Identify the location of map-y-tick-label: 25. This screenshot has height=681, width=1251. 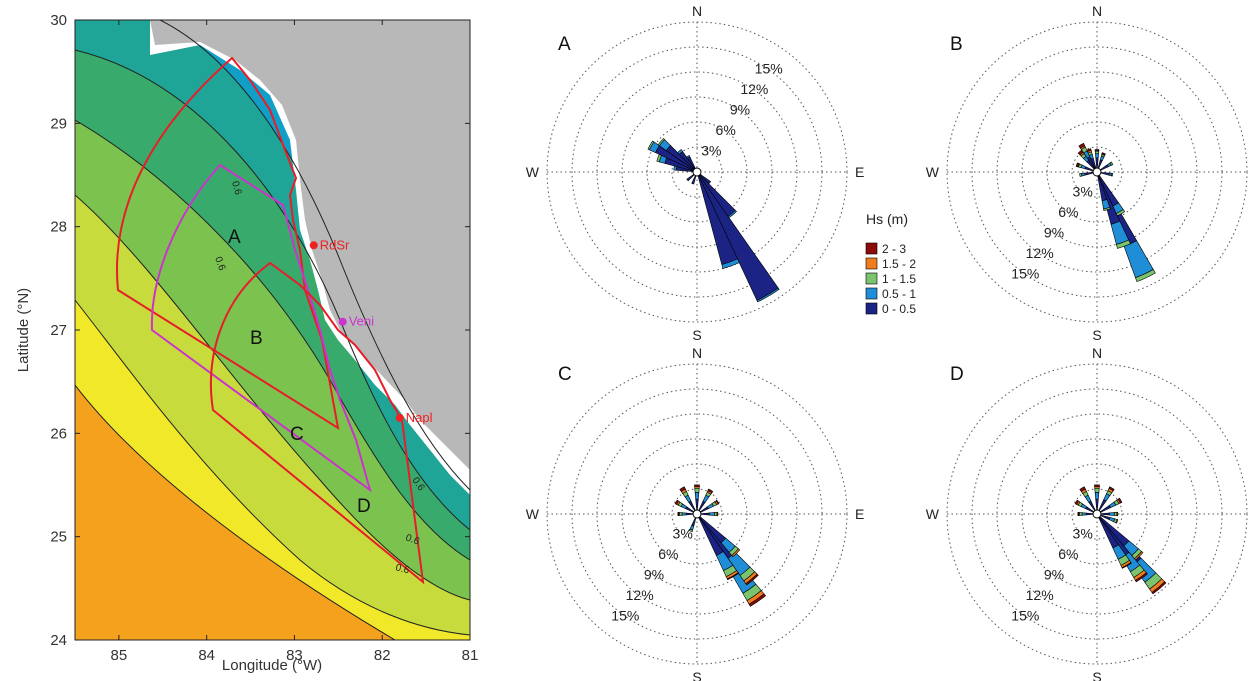
(58, 537).